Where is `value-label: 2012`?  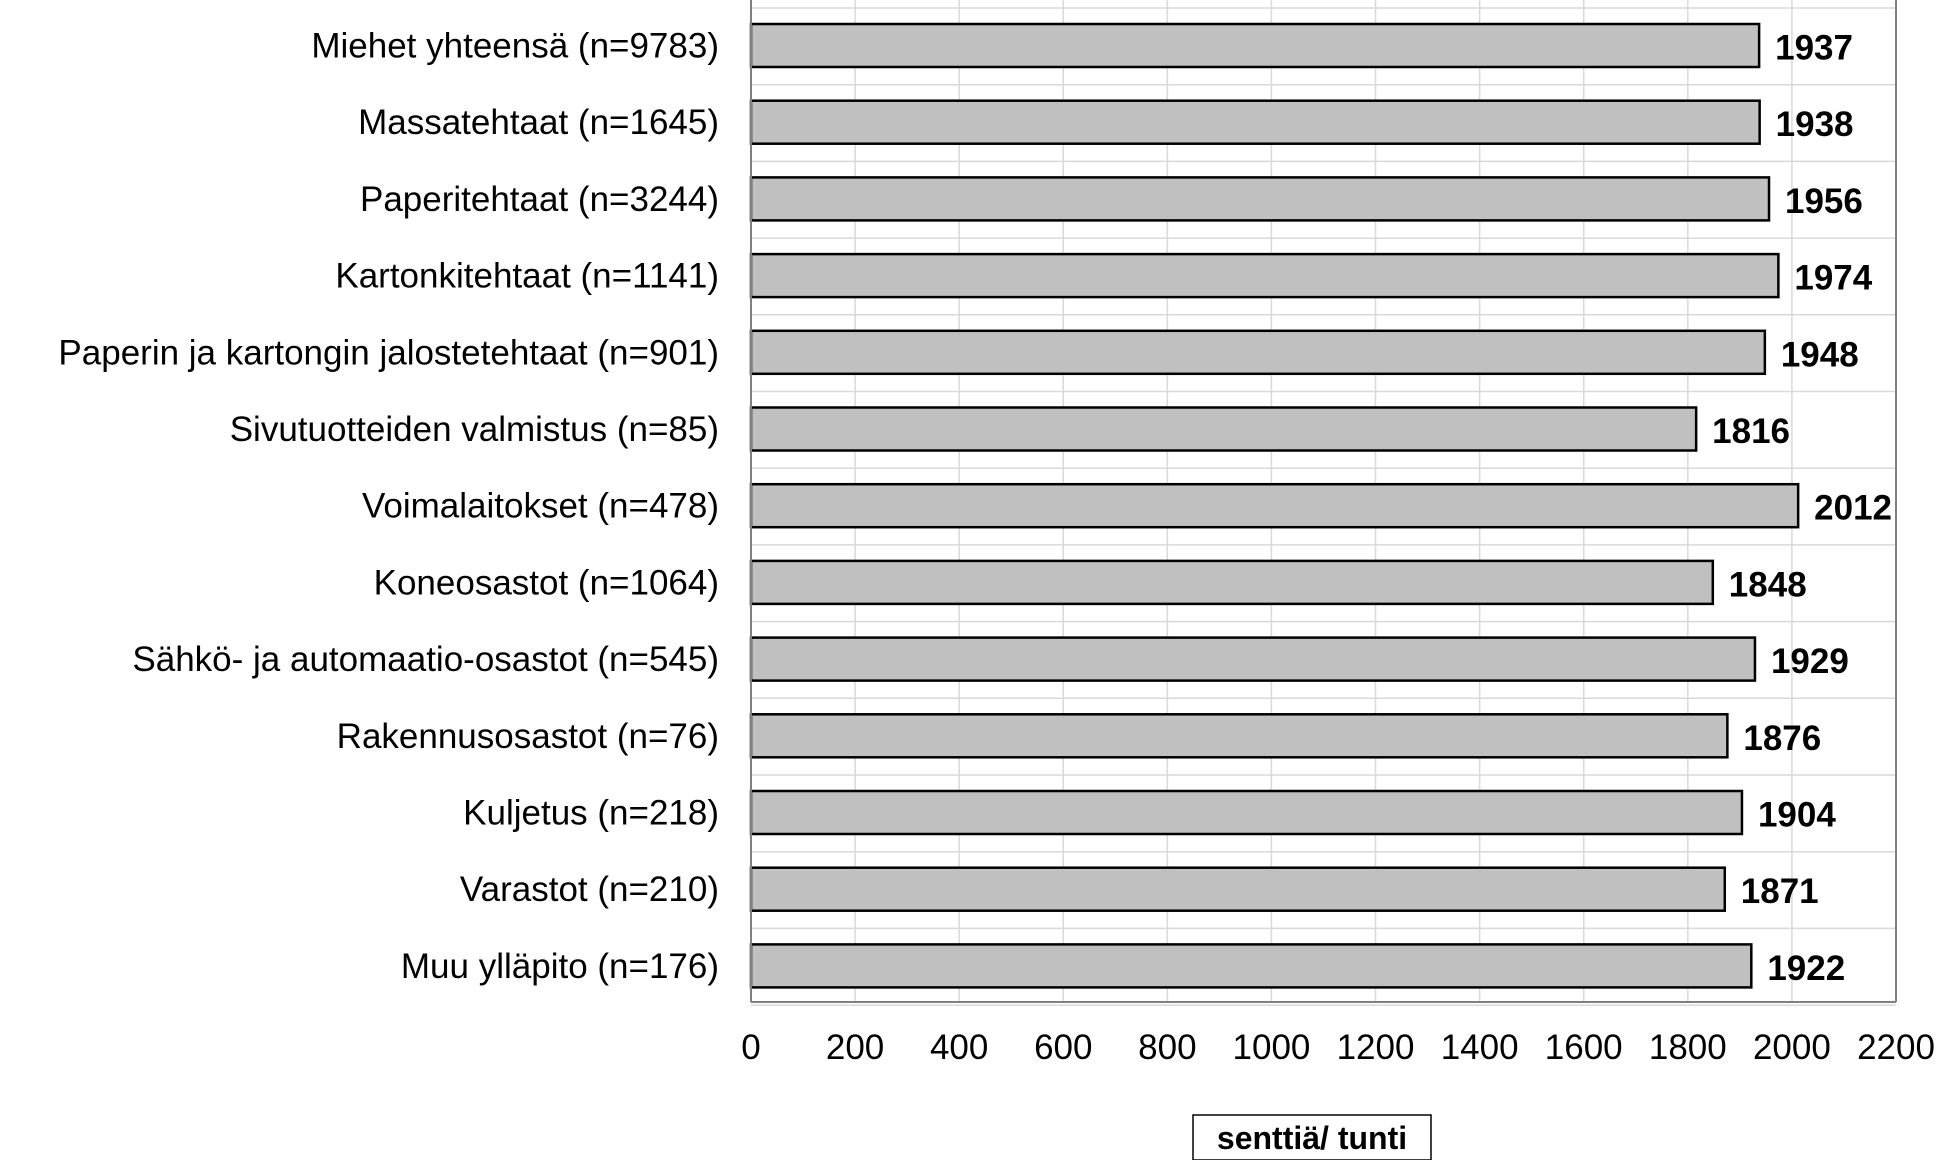 value-label: 2012 is located at coordinates (1853, 508).